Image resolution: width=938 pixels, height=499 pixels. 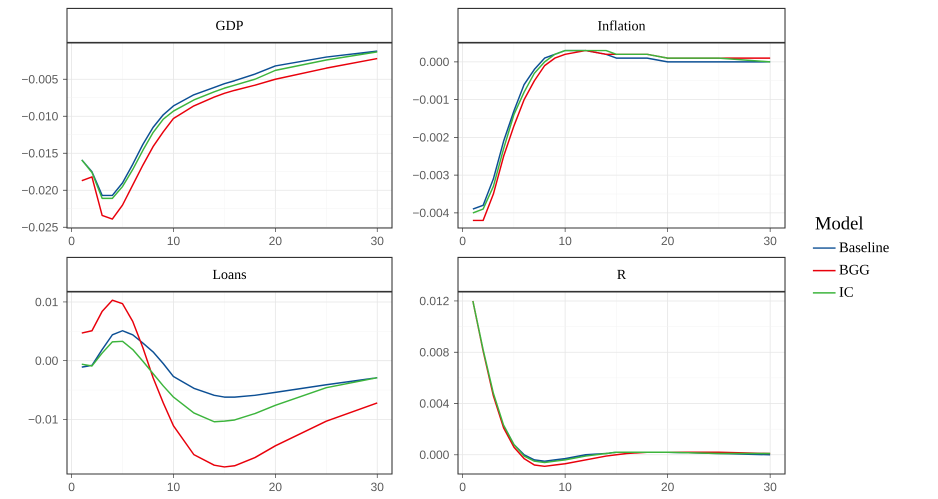 I want to click on y-tick-label: 0.012, so click(x=434, y=301).